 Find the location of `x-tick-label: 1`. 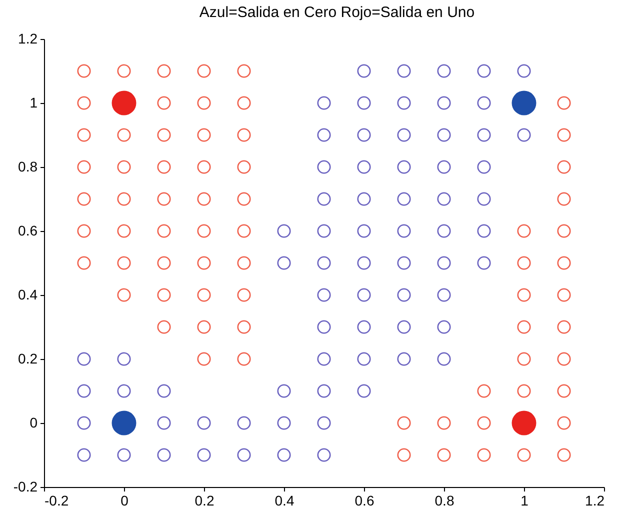

x-tick-label: 1 is located at coordinates (524, 500).